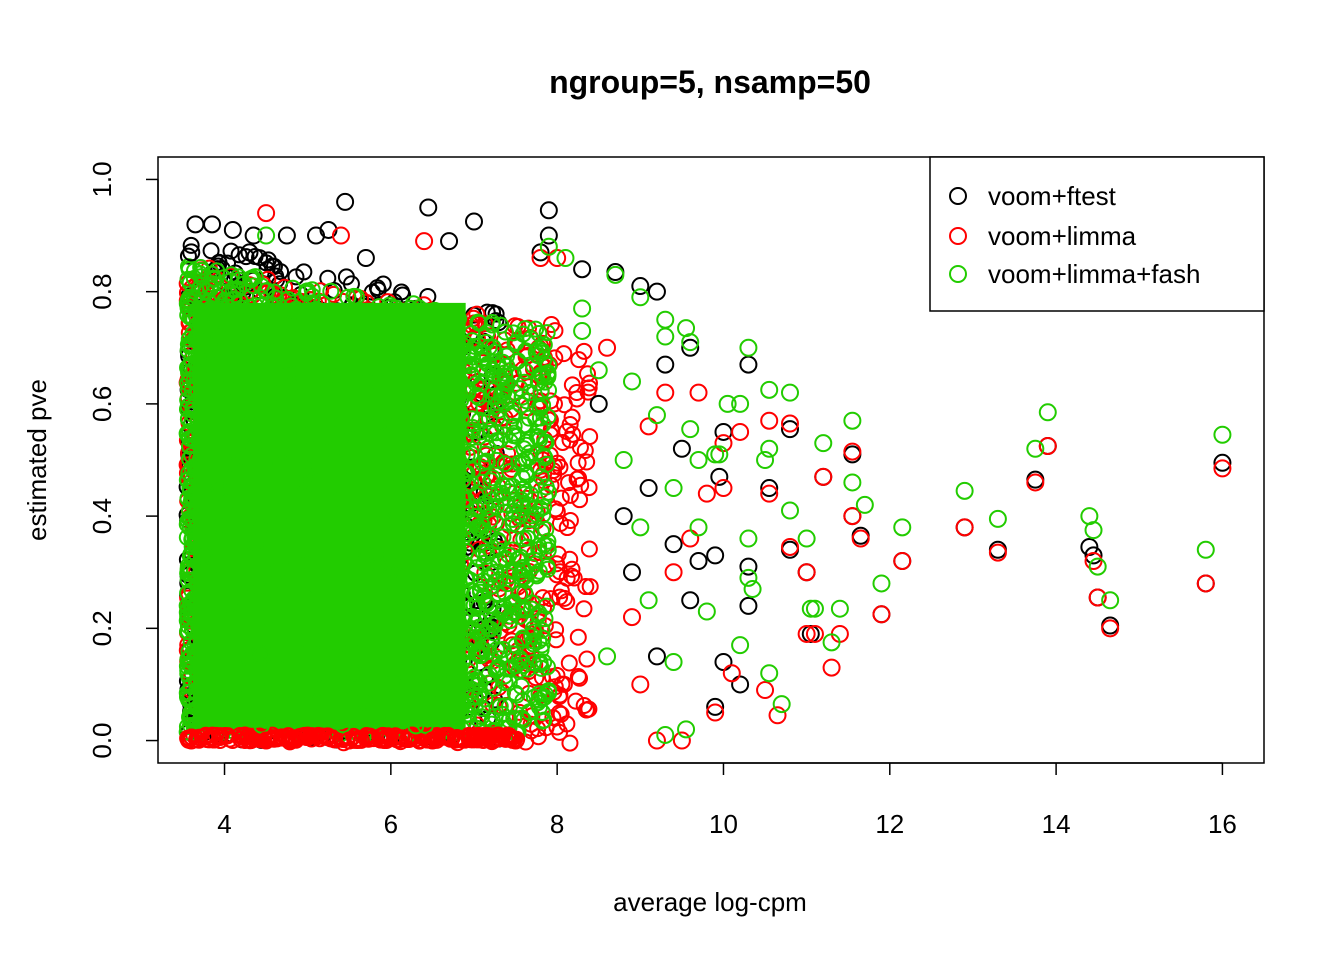 This screenshot has width=1344, height=960. Describe the element at coordinates (710, 82) in the screenshot. I see `chart-title: ngroup=5, nsamp=50` at that location.